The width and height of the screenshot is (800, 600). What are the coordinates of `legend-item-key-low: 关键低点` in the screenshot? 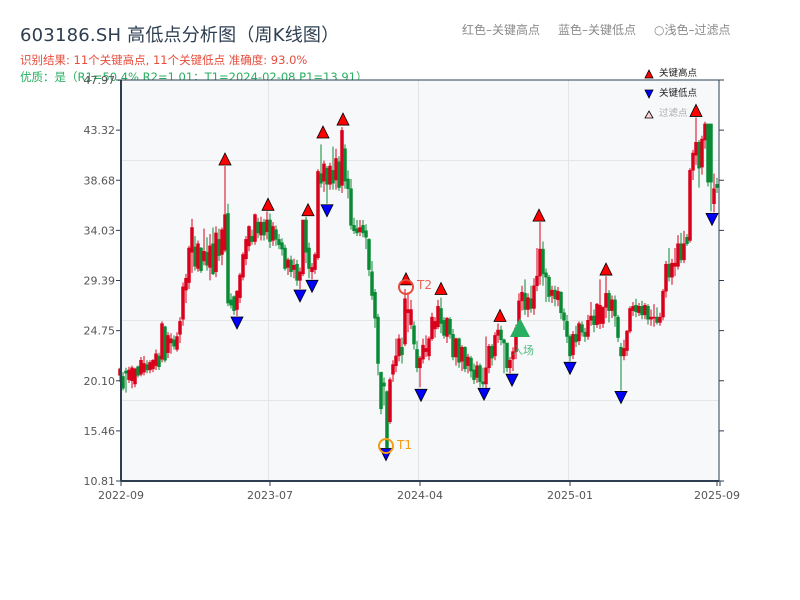 It's located at (670, 94).